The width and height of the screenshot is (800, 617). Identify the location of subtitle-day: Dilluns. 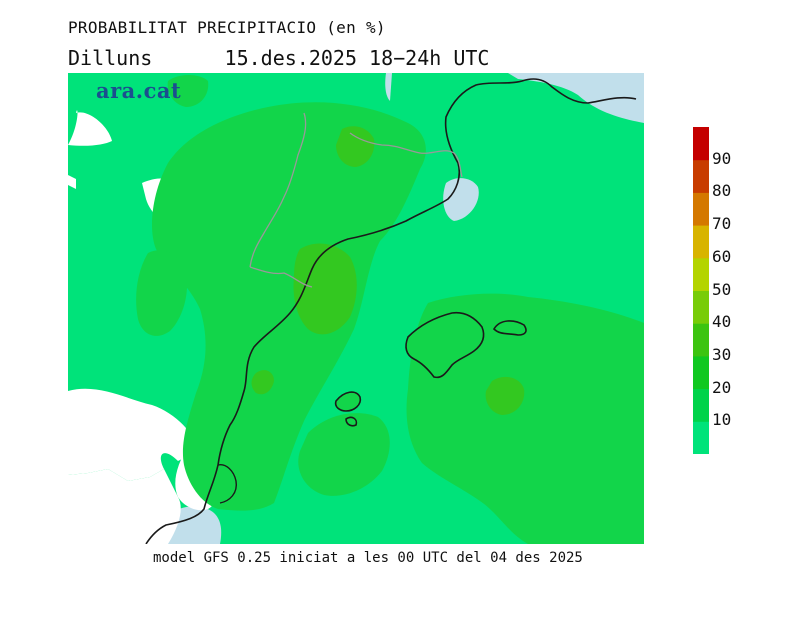
(110, 58).